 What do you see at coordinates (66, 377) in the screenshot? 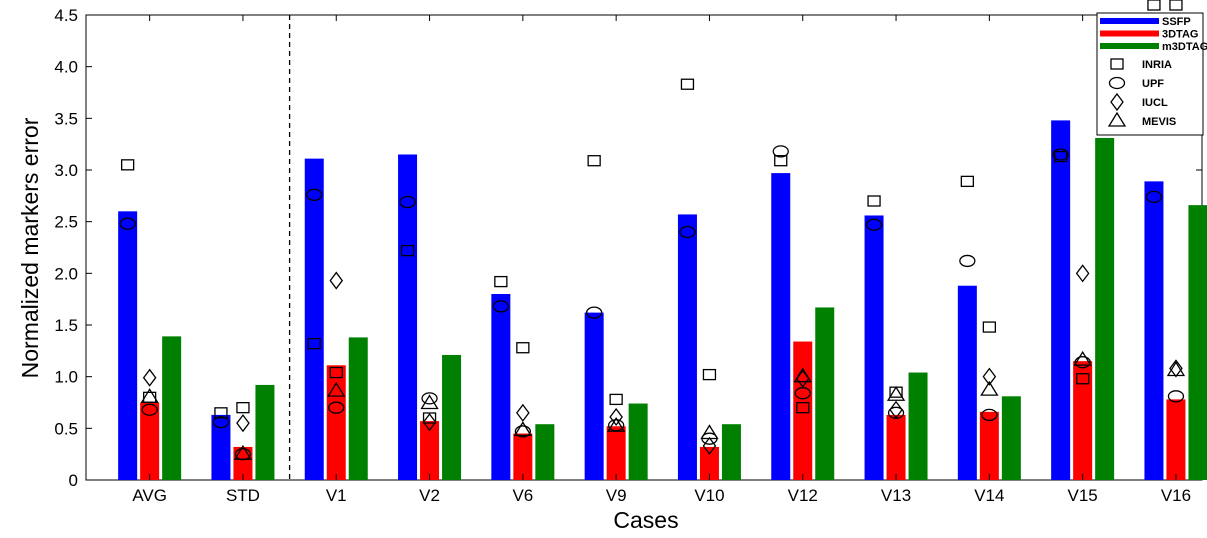
I see `y-tick-label: 1.0` at bounding box center [66, 377].